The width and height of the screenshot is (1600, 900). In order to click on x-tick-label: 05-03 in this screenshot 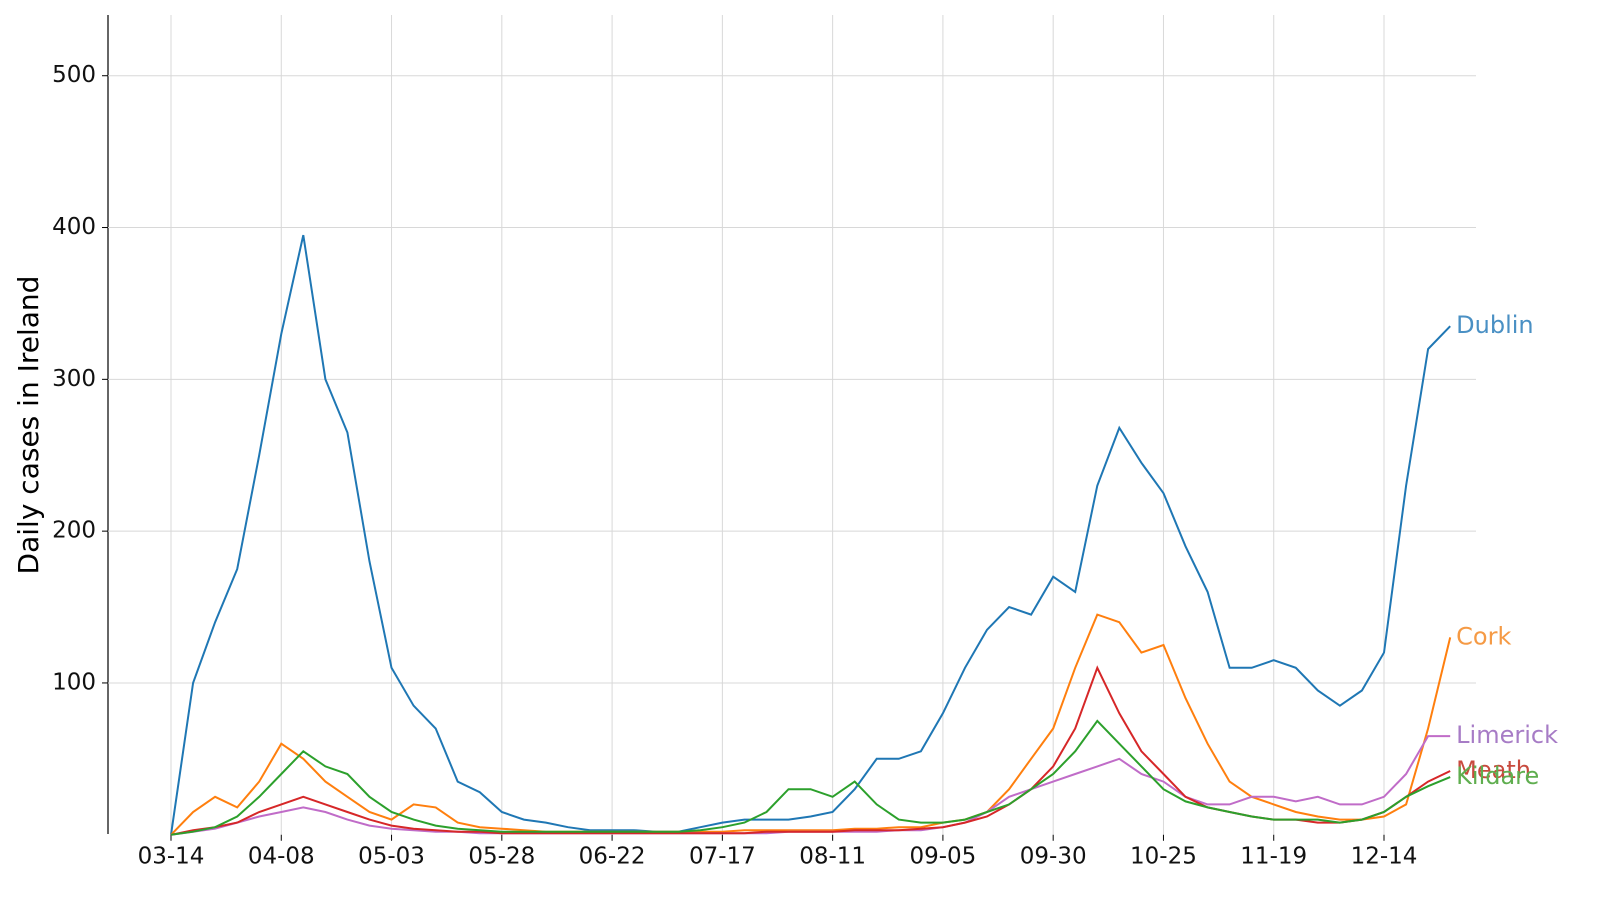, I will do `click(391, 856)`.